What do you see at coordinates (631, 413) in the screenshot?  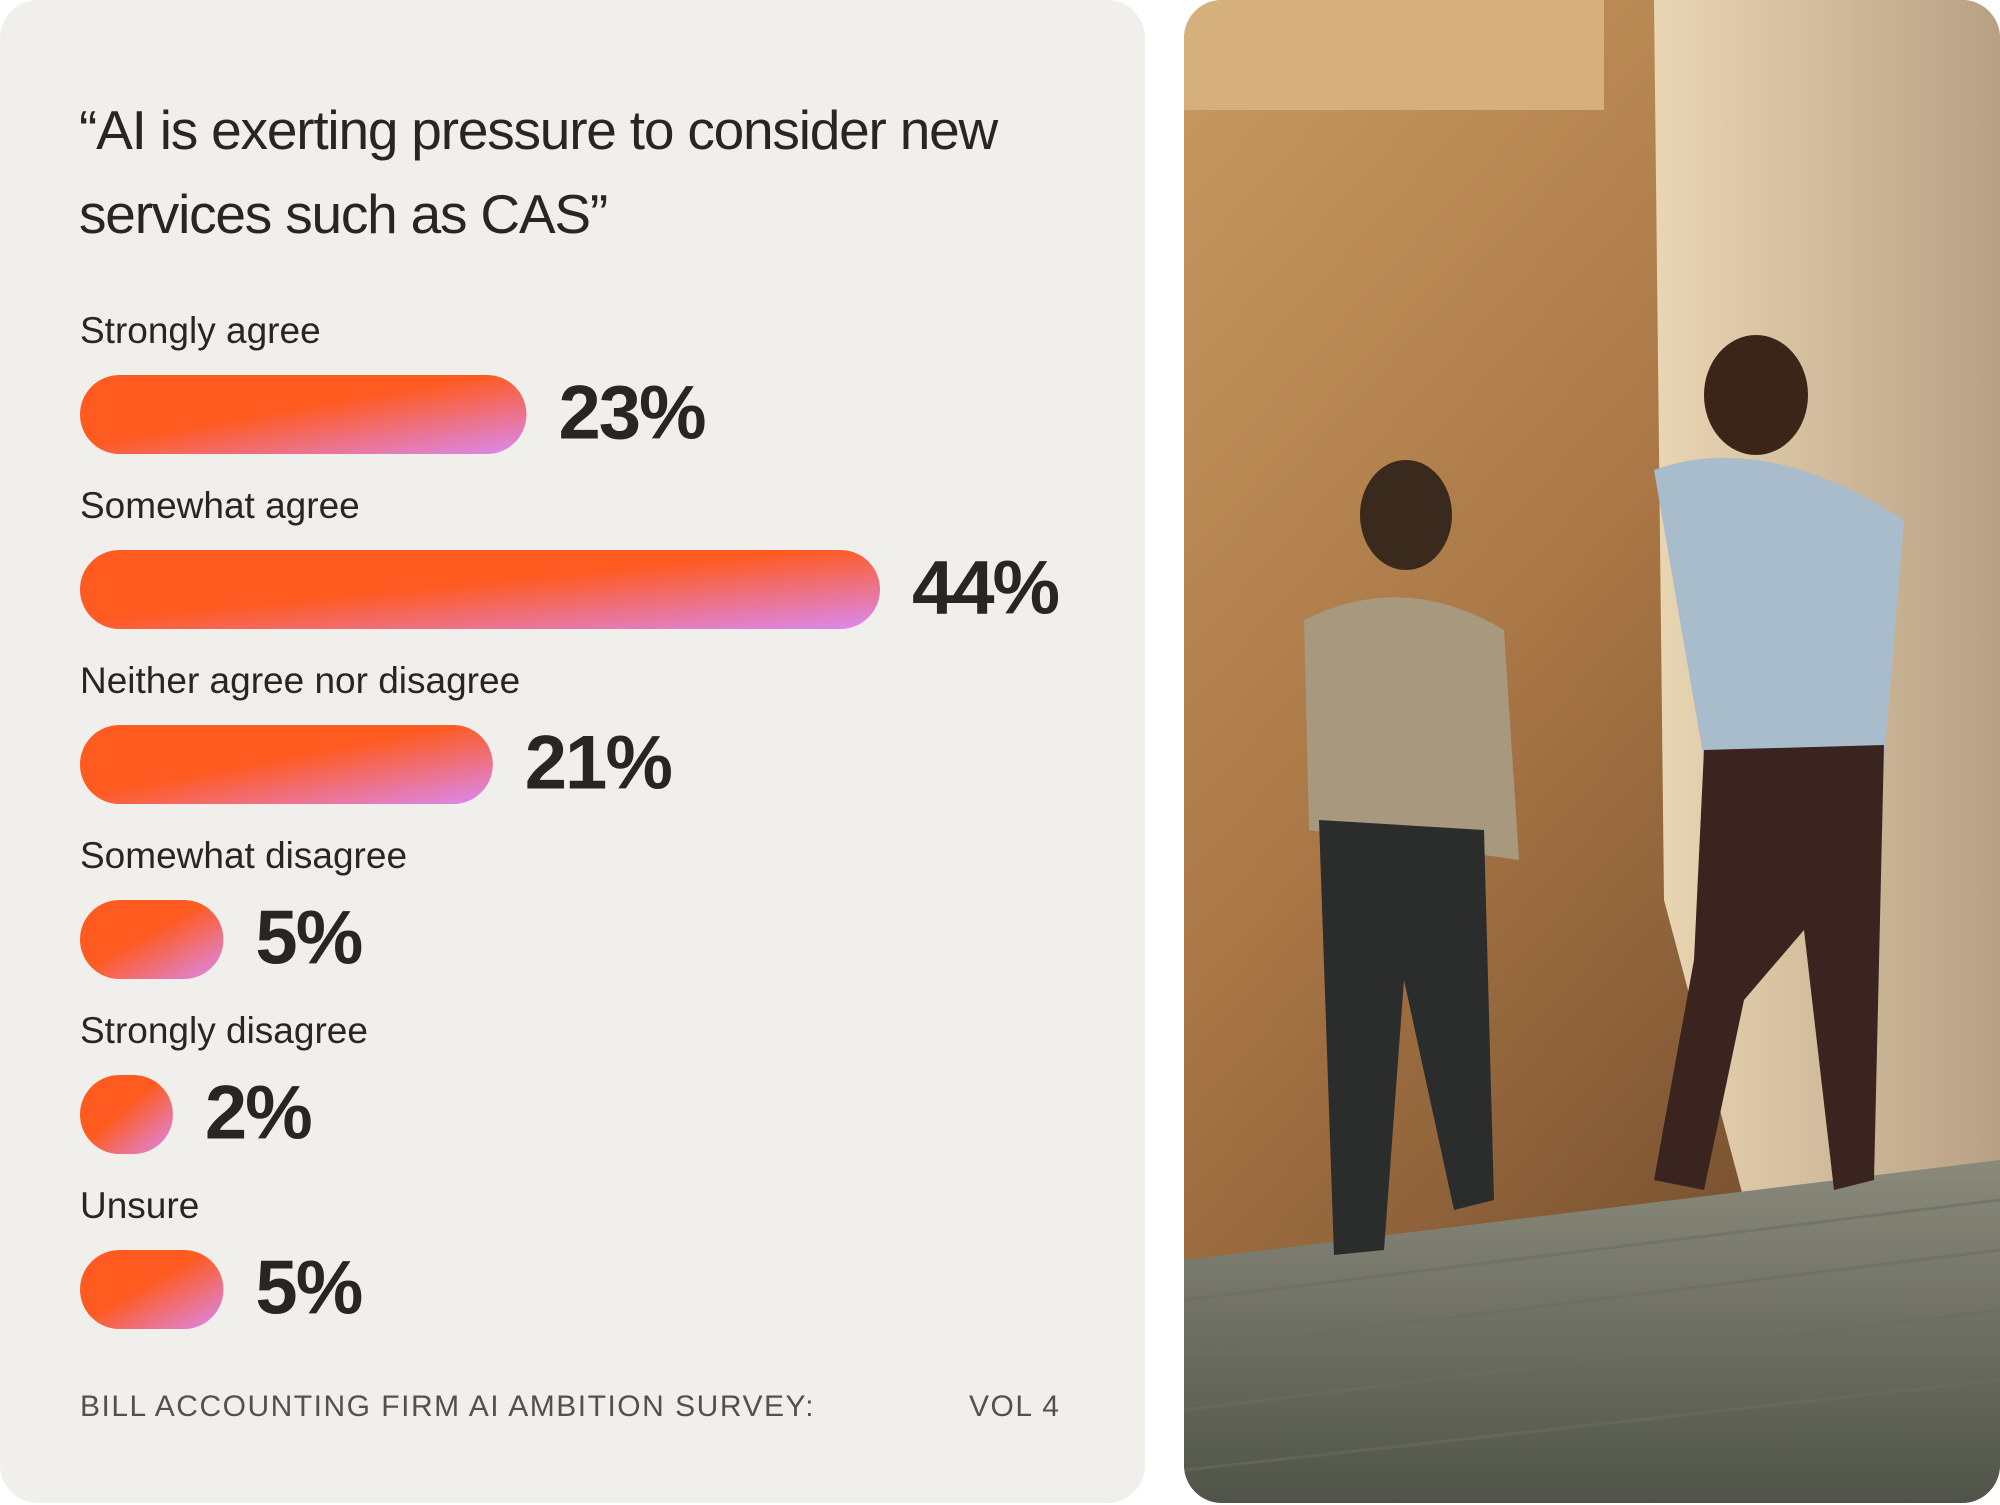 I see `value-label: 23%` at bounding box center [631, 413].